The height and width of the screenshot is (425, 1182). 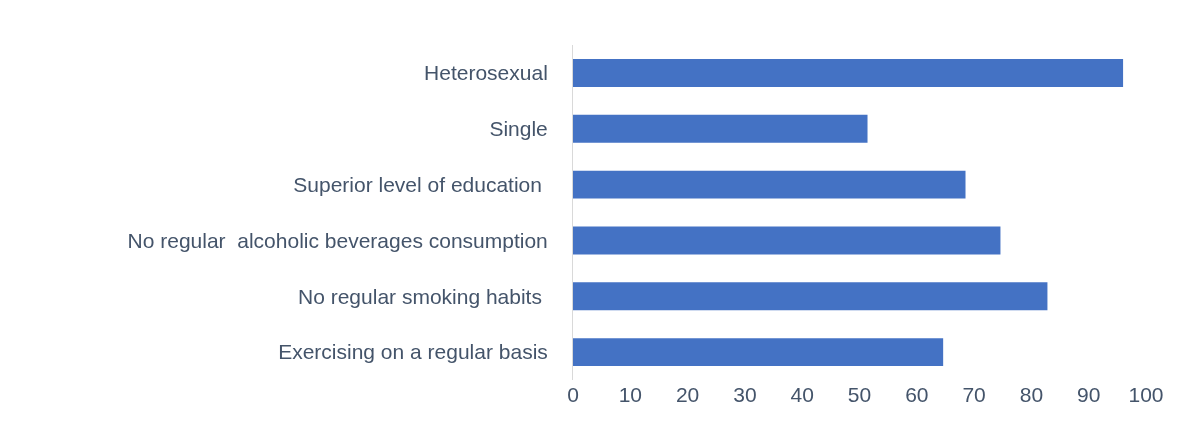 I want to click on x-tick-label: 80, so click(x=1031, y=394).